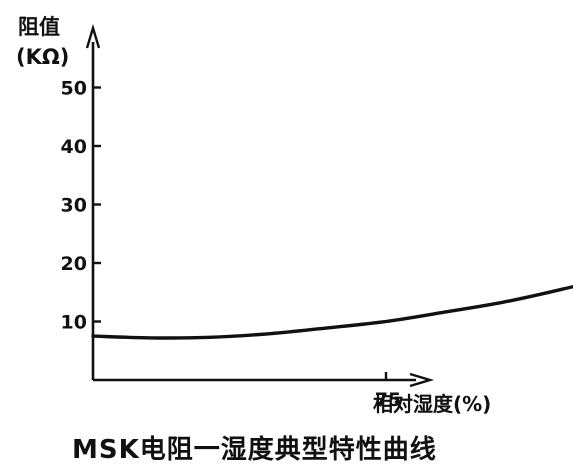 This screenshot has width=573, height=471. Describe the element at coordinates (74, 147) in the screenshot. I see `y-tick-label: 40` at that location.